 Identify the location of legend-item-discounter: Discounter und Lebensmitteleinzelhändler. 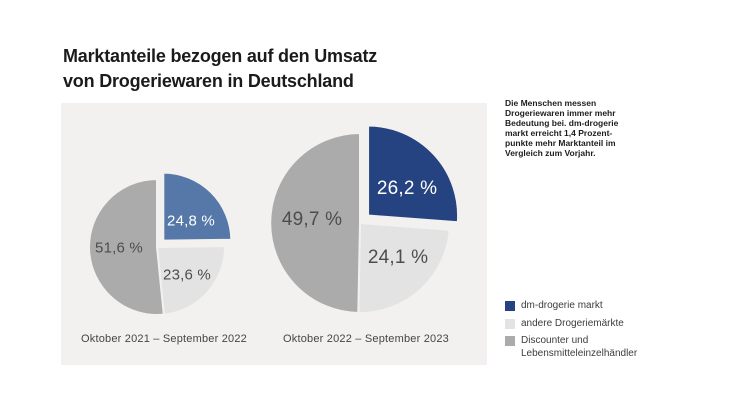
(578, 347).